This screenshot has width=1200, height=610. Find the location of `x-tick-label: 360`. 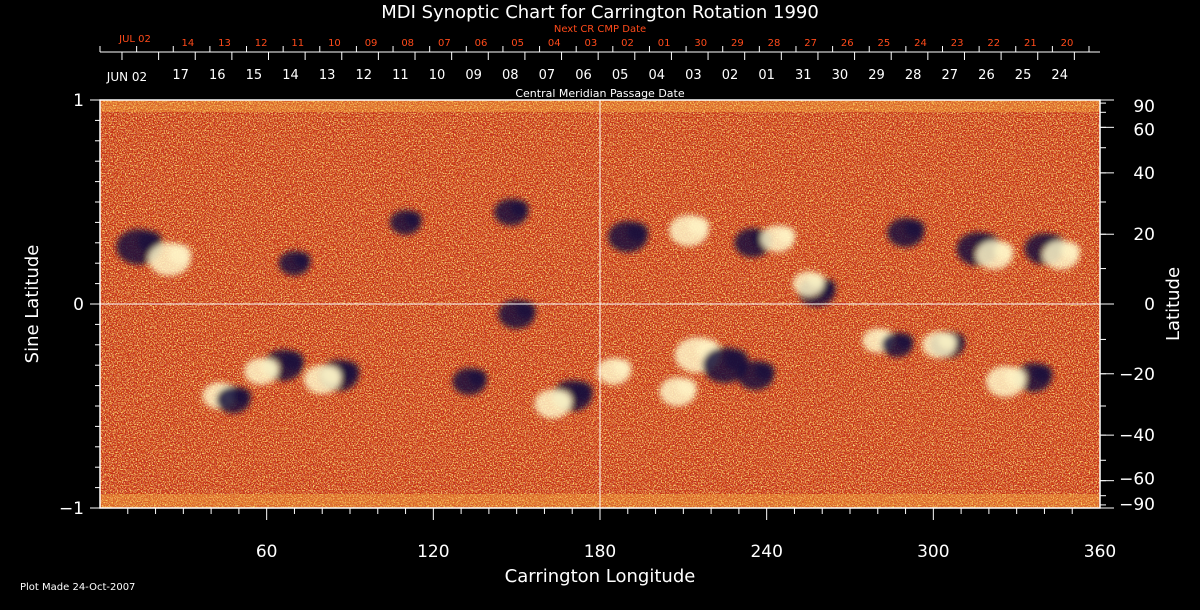

x-tick-label: 360 is located at coordinates (1100, 552).